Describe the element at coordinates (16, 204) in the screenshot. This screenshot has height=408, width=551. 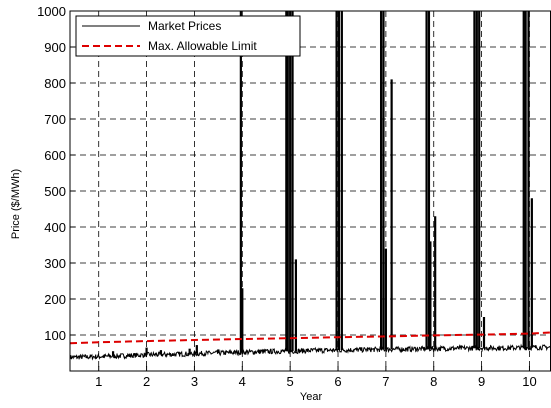
I see `y-axis-label: Price ($/MWh)` at that location.